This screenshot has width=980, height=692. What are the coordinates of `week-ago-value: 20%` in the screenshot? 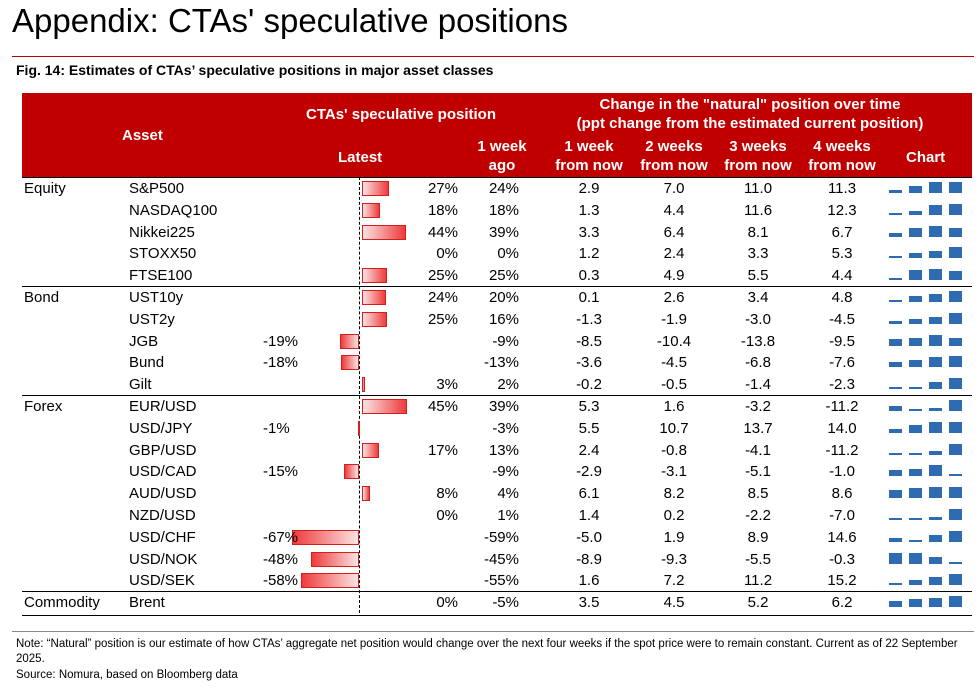 It's located at (503, 297).